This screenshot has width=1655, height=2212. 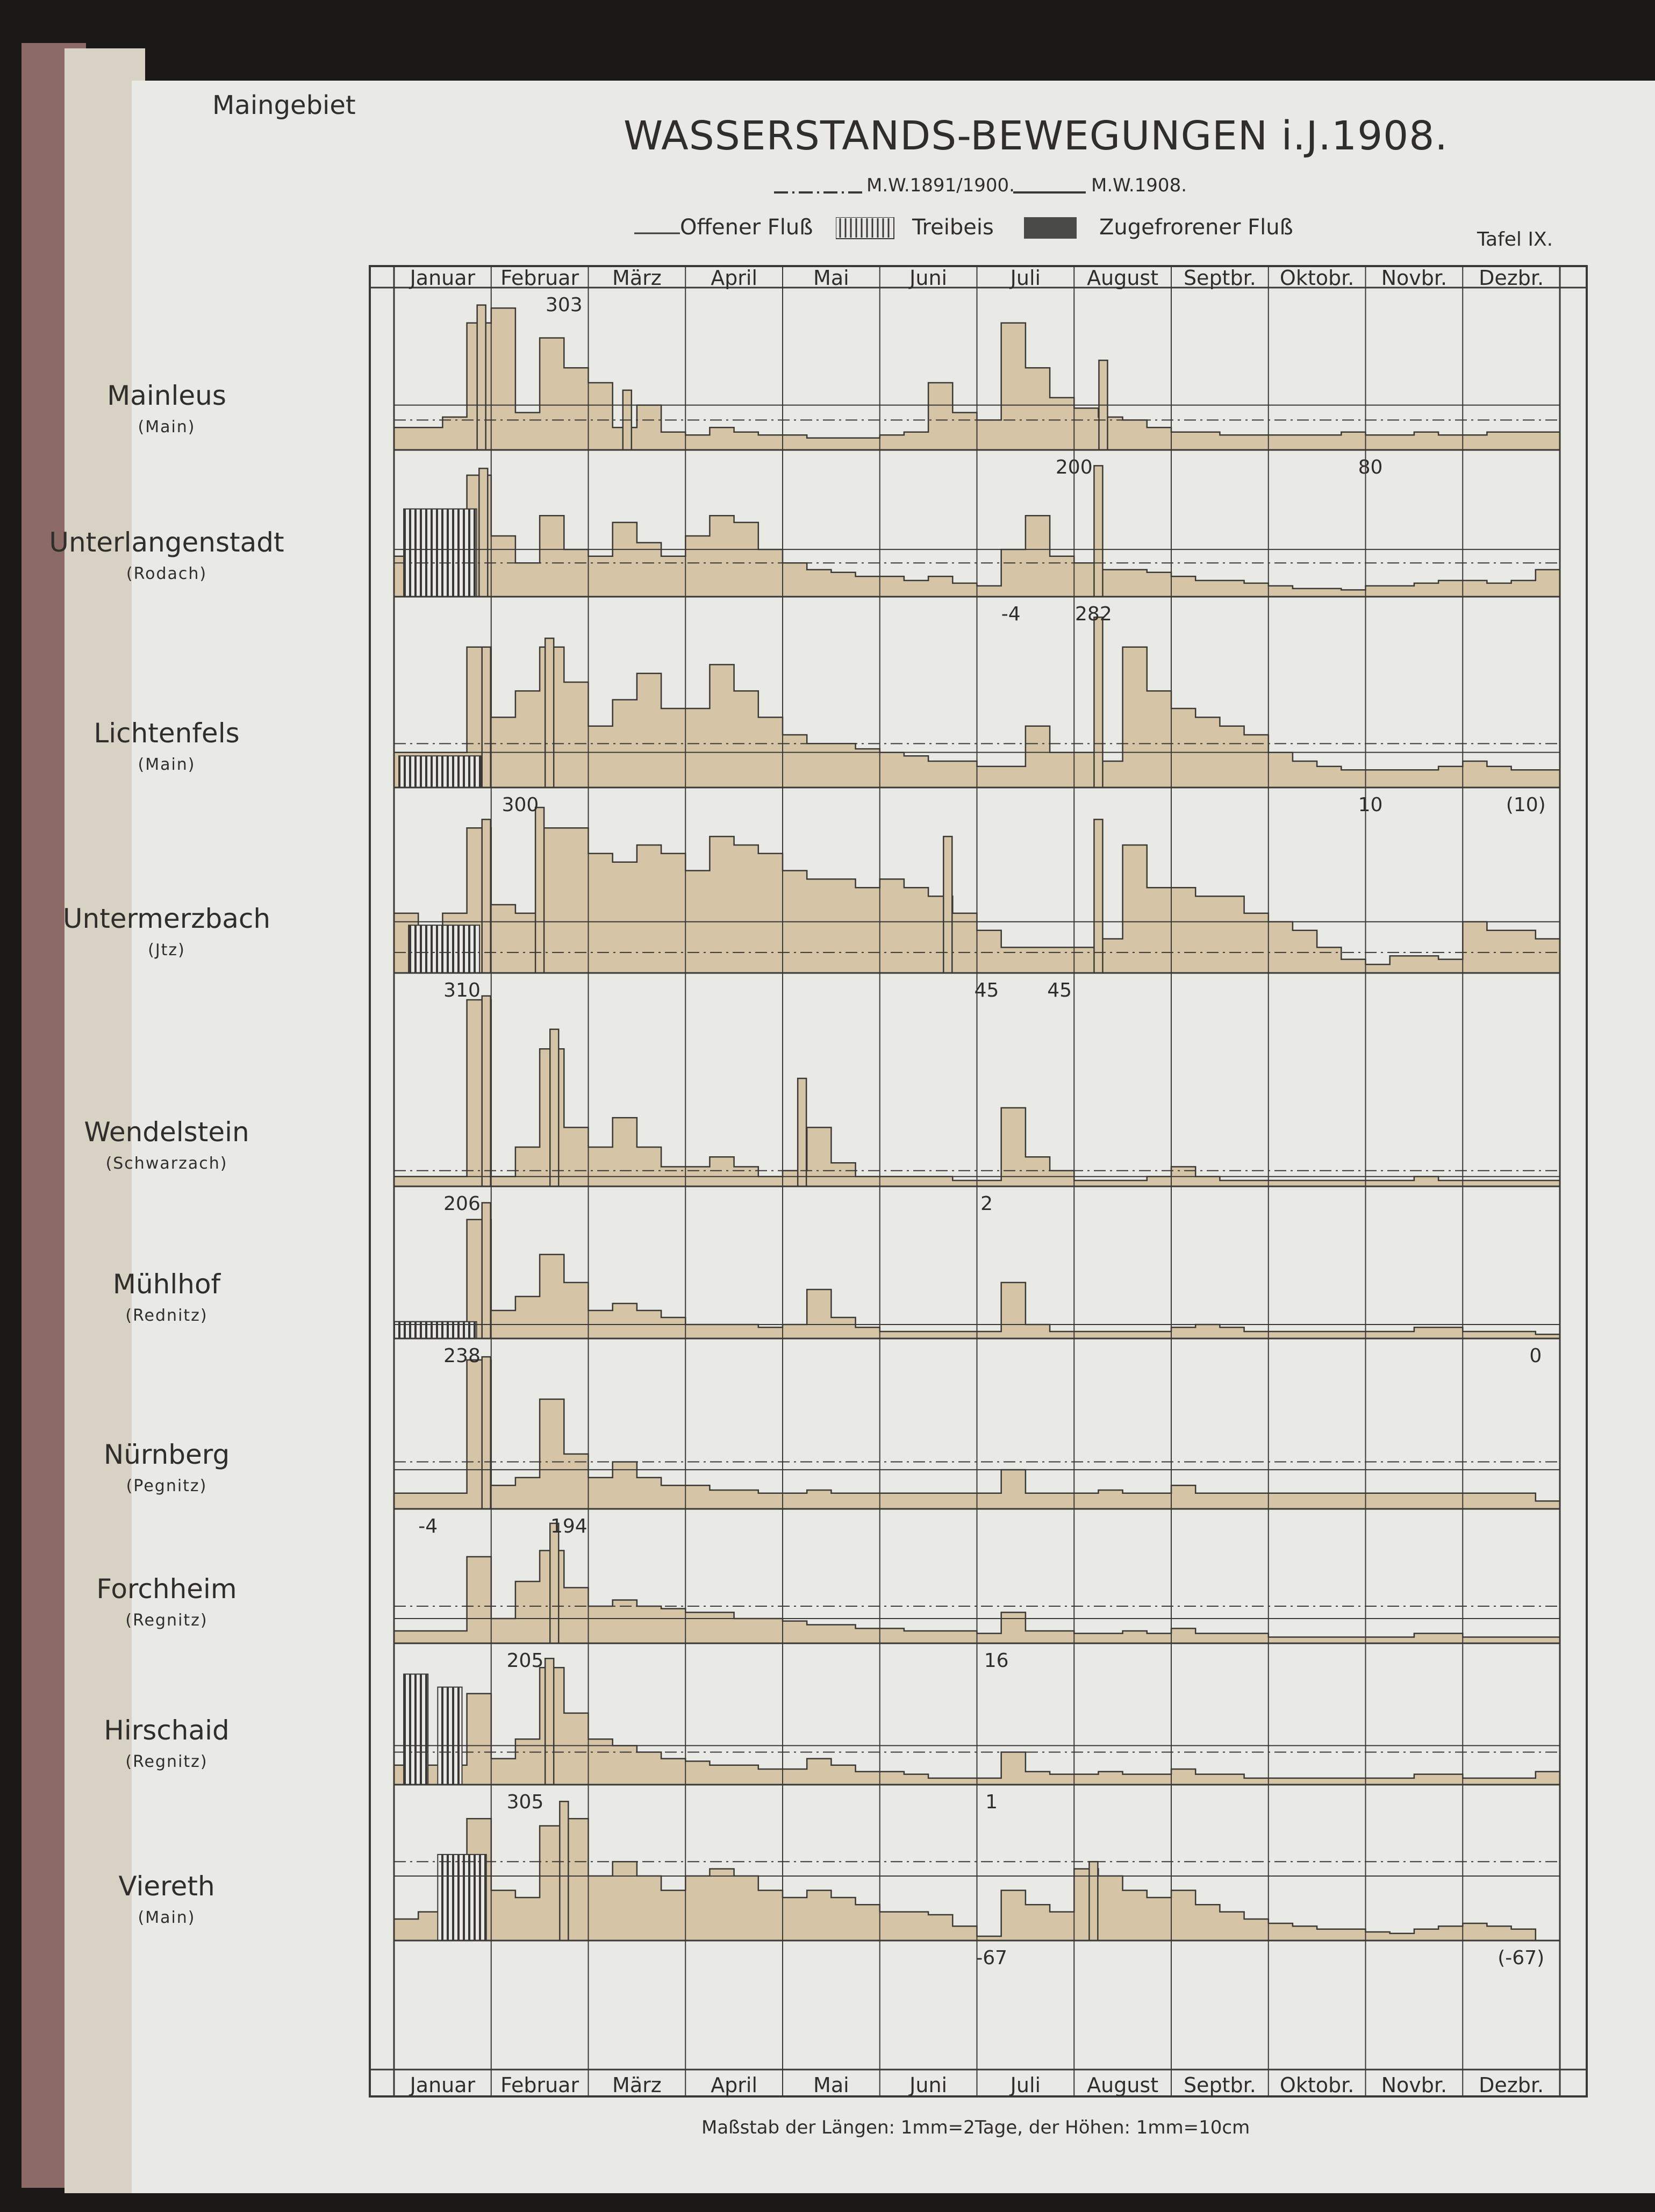 I want to click on frozen-river-label: Zugefrorener Fluß, so click(x=1196, y=227).